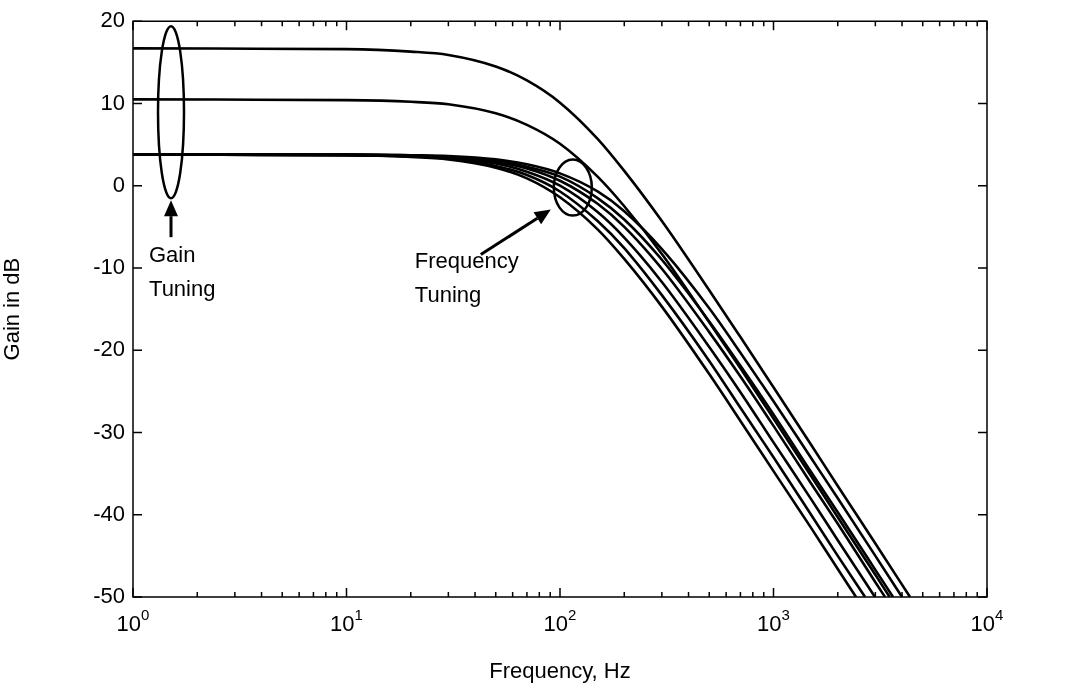  Describe the element at coordinates (112, 102) in the screenshot. I see `y-tick-label: 10` at that location.